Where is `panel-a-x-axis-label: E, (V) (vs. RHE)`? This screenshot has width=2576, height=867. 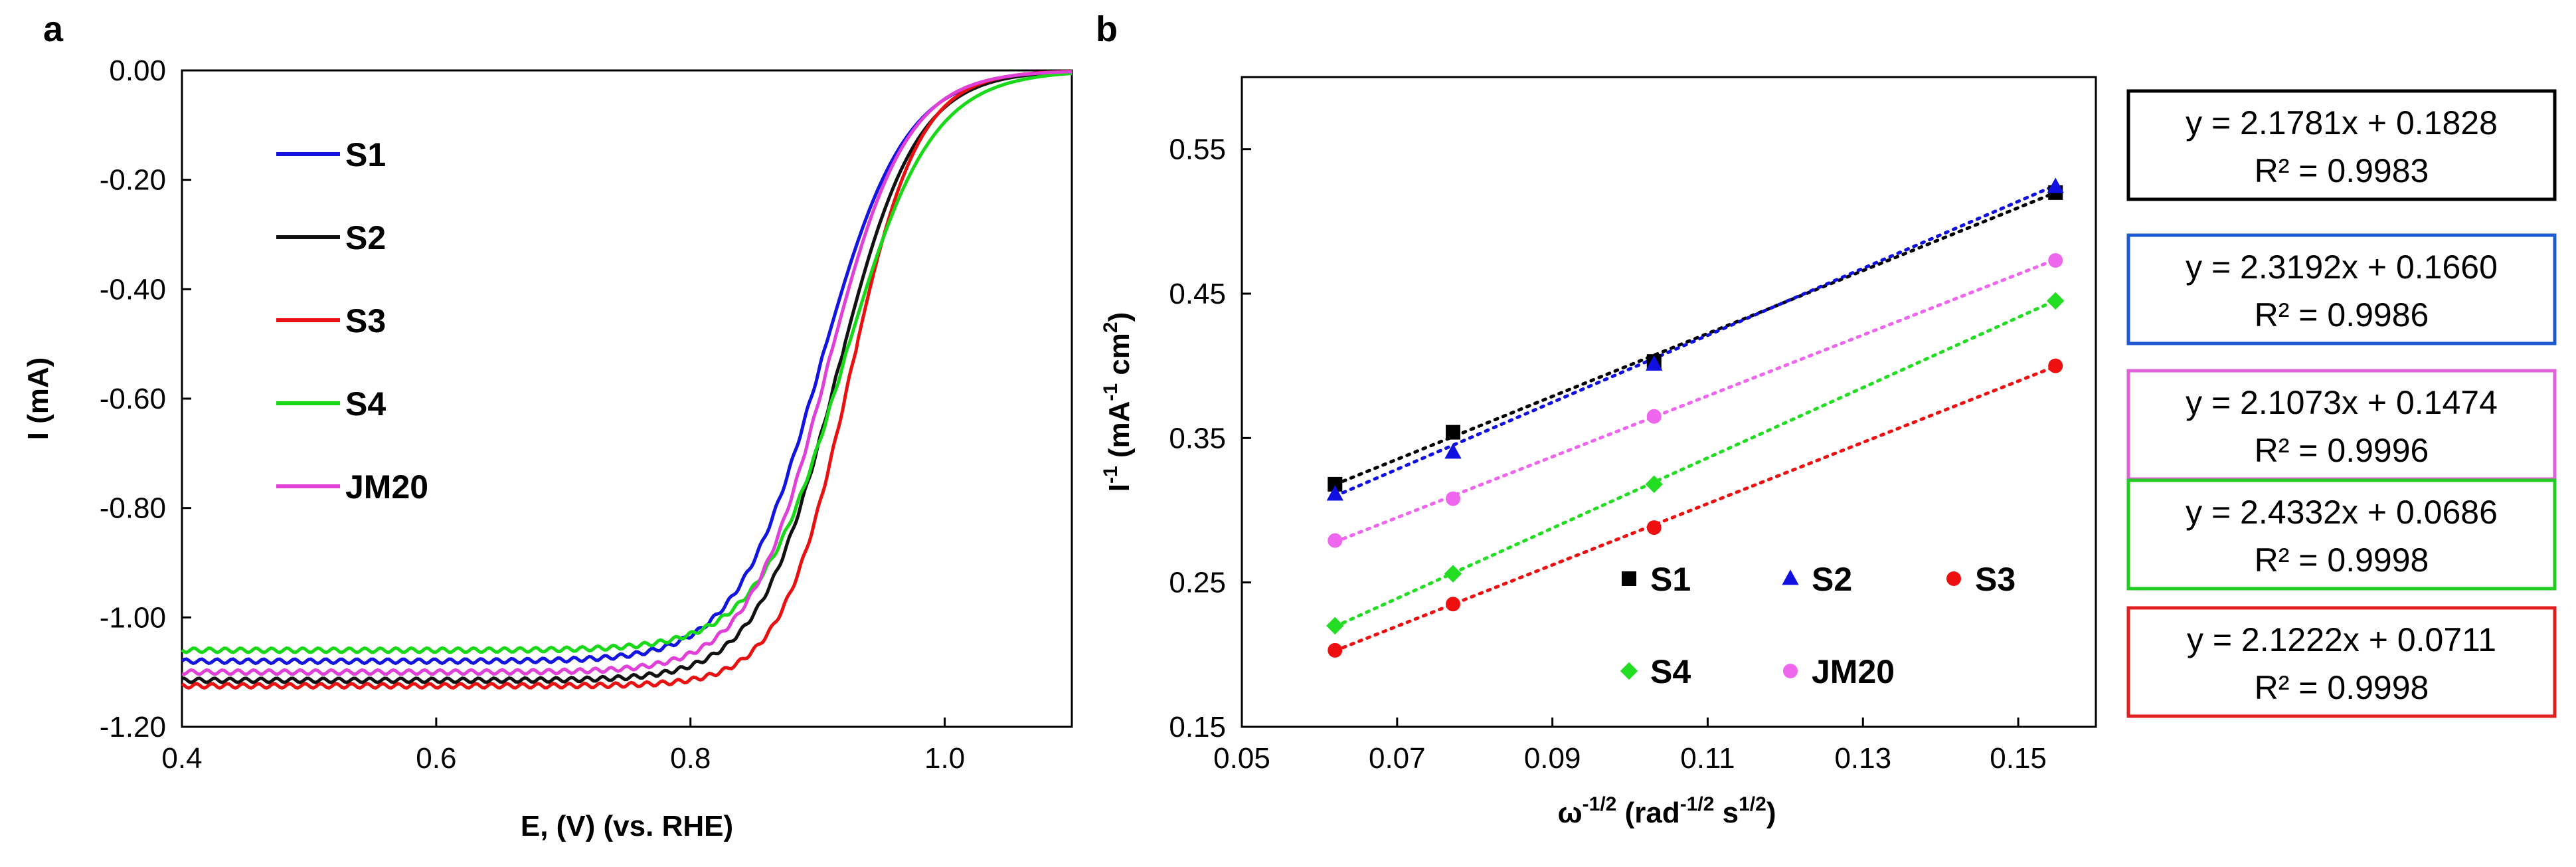 panel-a-x-axis-label: E, (V) (vs. RHE) is located at coordinates (627, 826).